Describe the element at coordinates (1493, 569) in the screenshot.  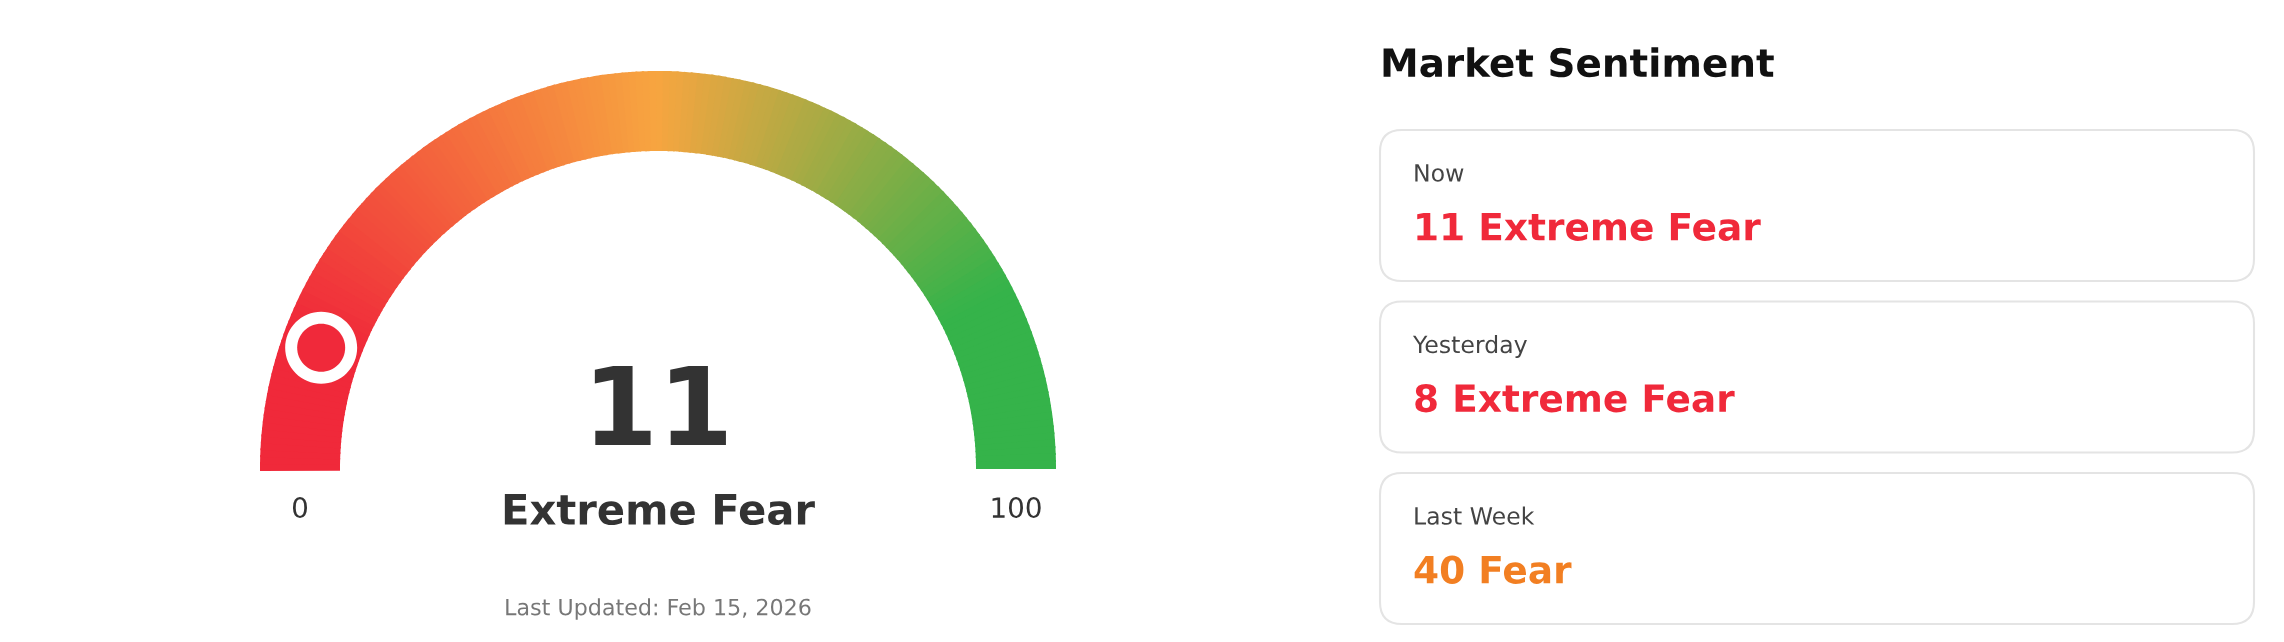
I see `text: 40 Fear` at that location.